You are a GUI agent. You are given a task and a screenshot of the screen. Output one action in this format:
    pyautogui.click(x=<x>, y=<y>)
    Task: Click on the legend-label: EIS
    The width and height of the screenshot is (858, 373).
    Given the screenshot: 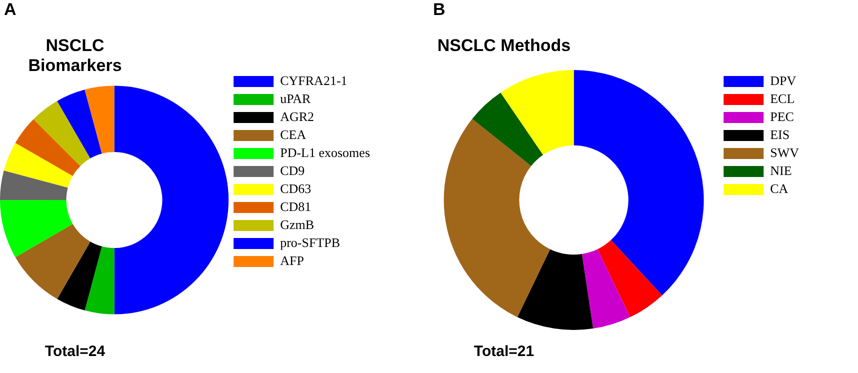 What is the action you would take?
    pyautogui.click(x=780, y=134)
    